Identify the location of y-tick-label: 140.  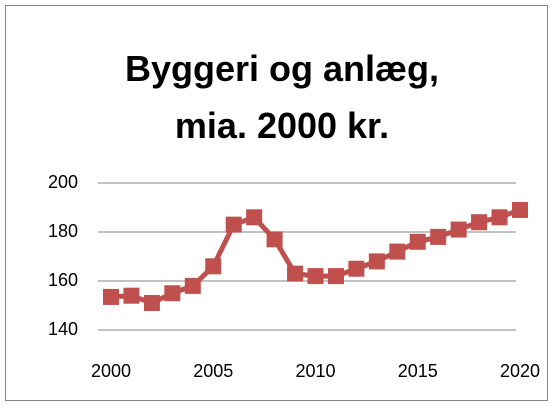
(63, 329).